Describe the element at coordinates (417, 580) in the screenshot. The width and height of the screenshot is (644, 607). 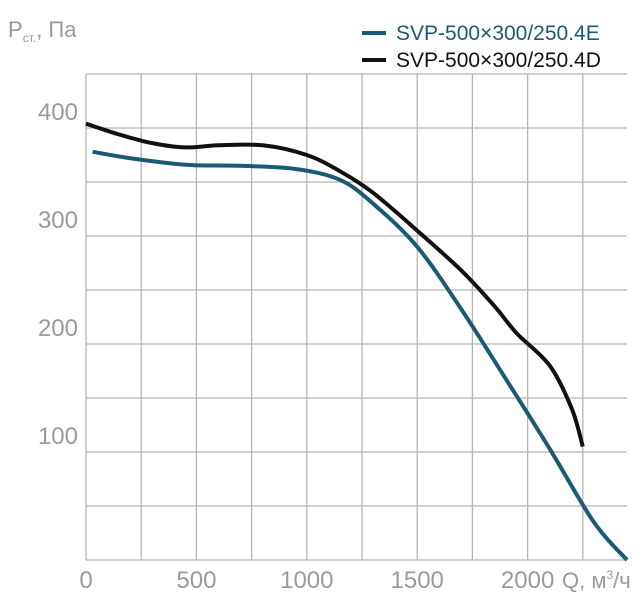
I see `x-tick-label: 1500` at that location.